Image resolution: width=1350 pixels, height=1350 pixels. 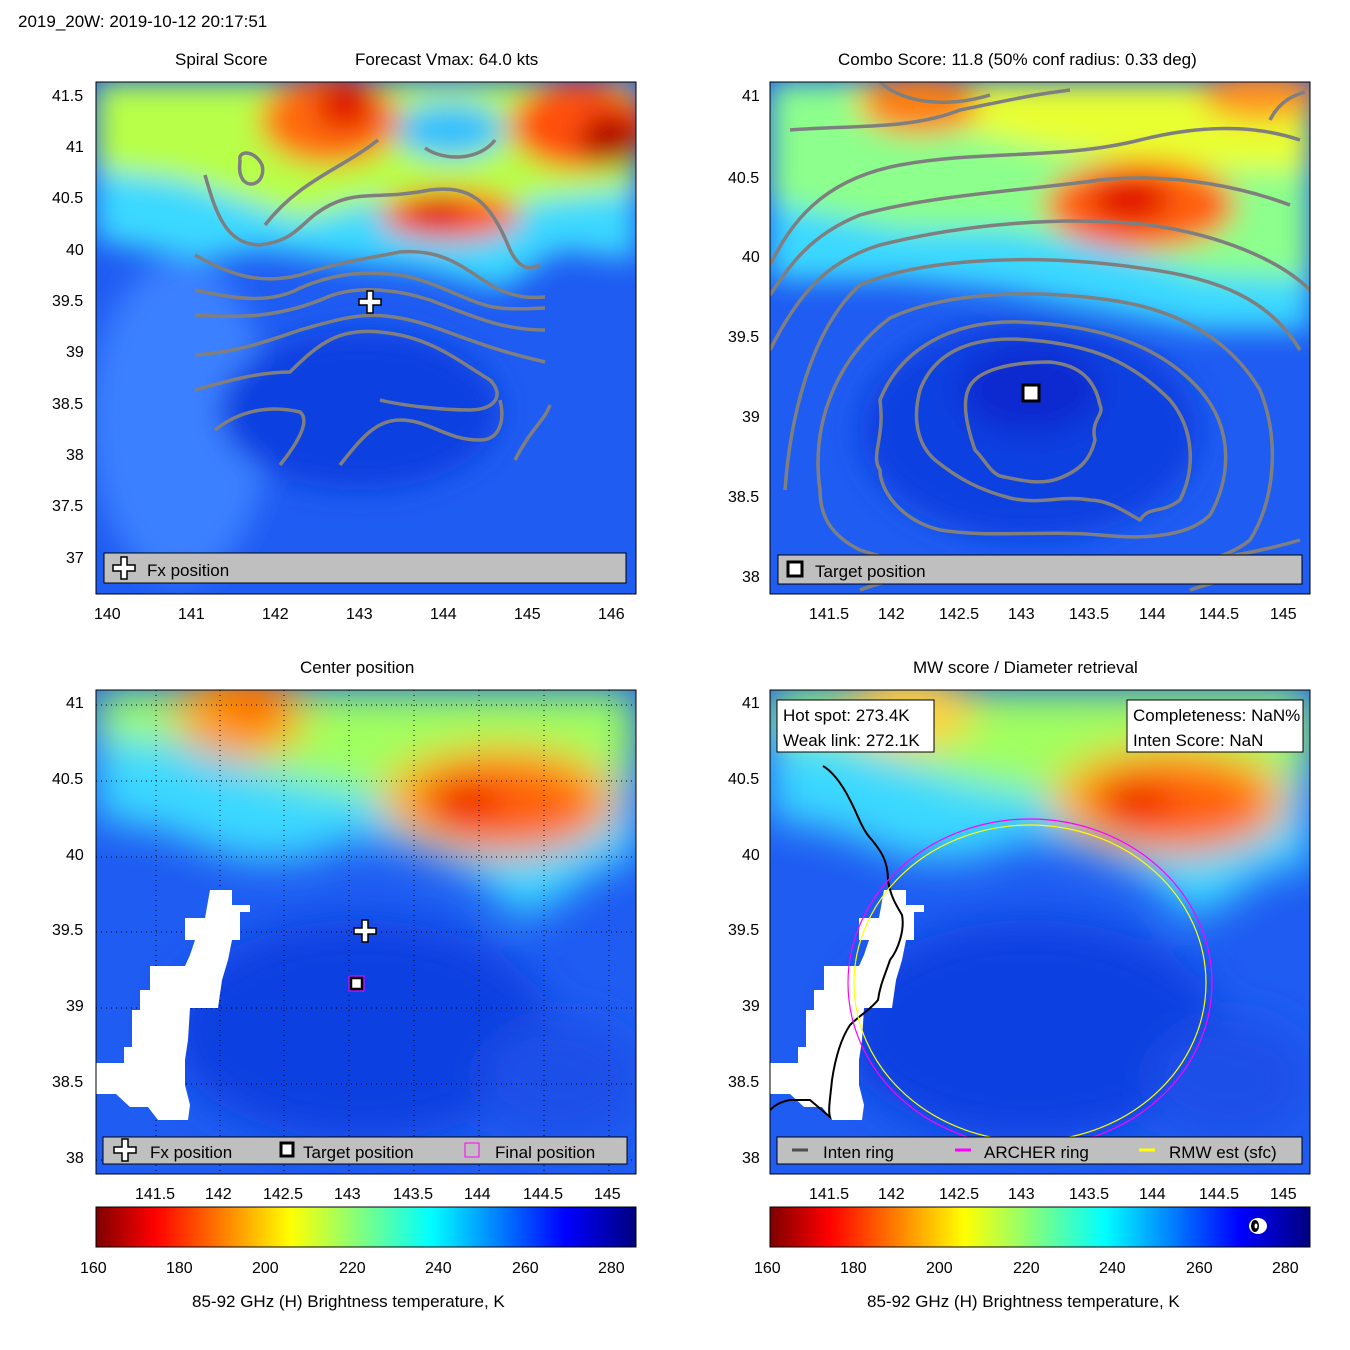 What do you see at coordinates (68, 506) in the screenshot?
I see `y-tick: 37.5` at bounding box center [68, 506].